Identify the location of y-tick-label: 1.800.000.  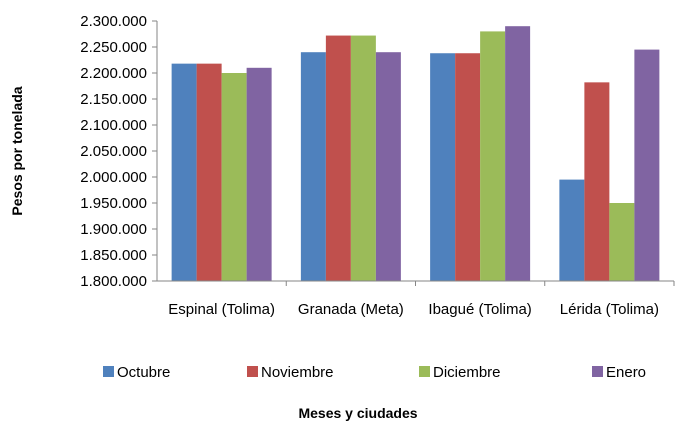
(113, 281).